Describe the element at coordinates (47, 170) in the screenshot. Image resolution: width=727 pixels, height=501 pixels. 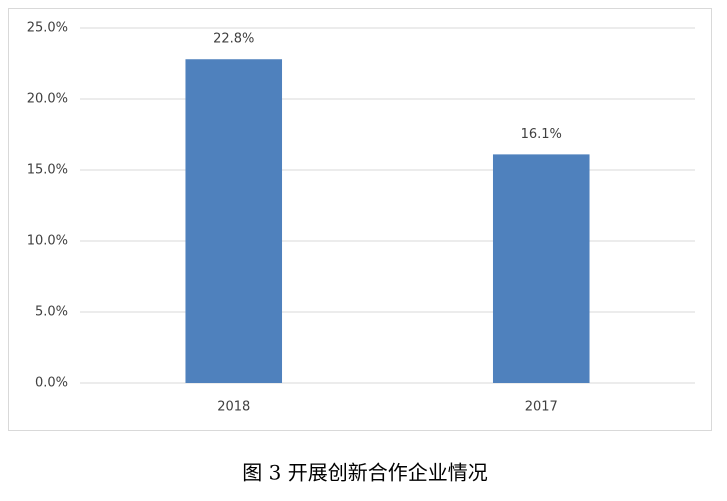
I see `y-tick-label: 15.0%` at that location.